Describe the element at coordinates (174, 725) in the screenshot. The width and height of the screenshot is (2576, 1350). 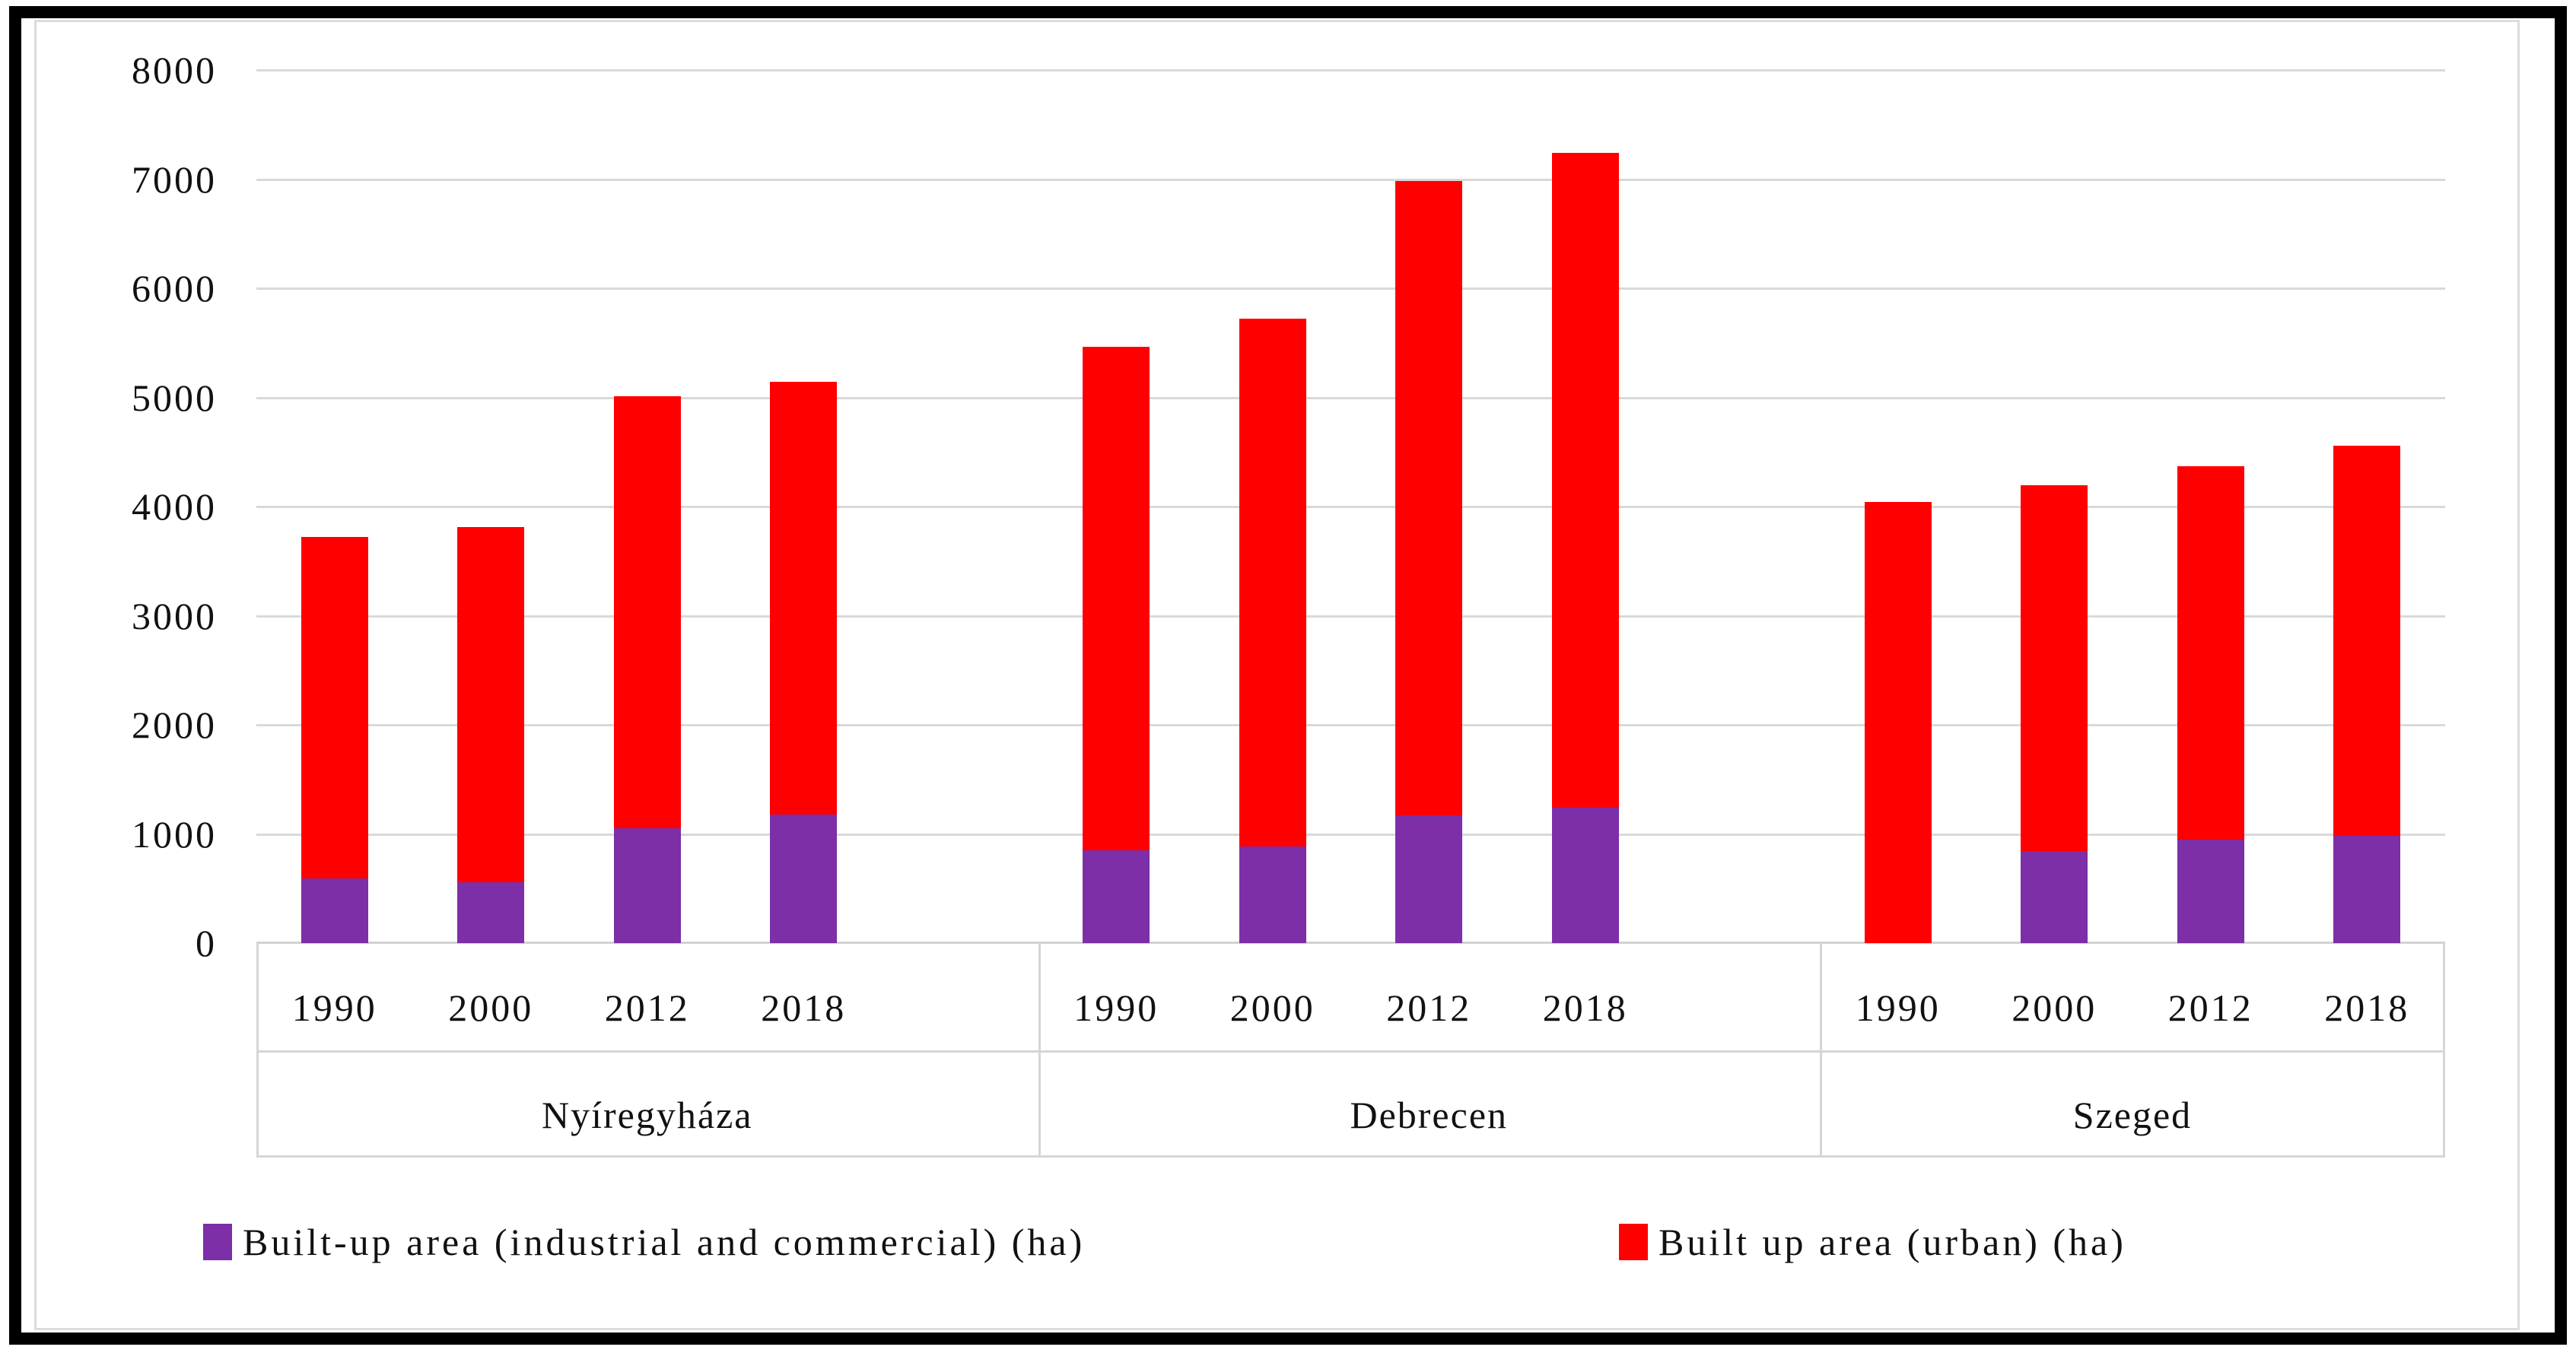
I see `y-axis-tick-label: 2000` at that location.